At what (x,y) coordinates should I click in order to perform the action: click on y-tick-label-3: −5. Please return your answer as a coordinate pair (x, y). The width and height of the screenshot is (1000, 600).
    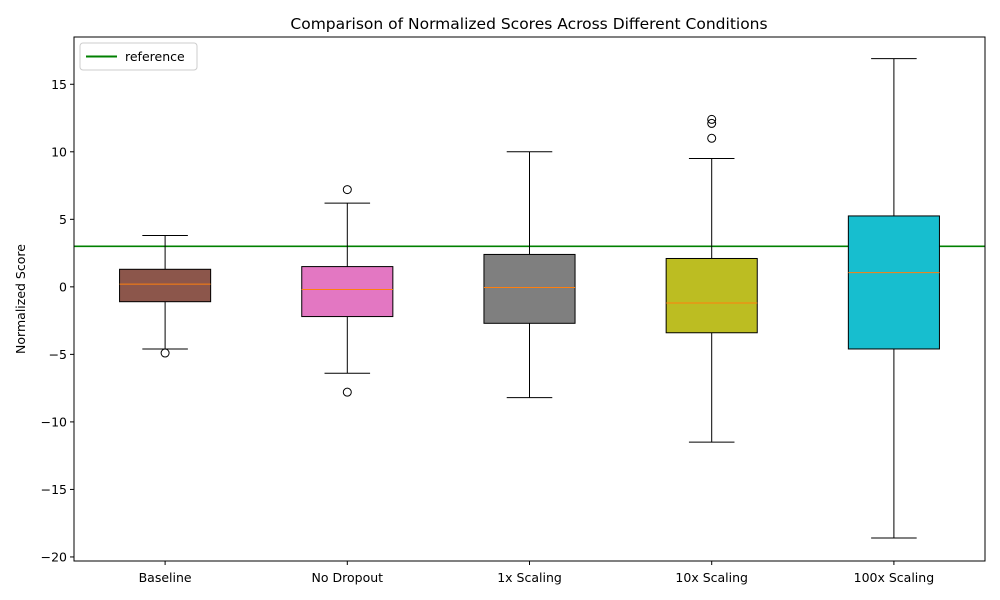
    Looking at the image, I should click on (58, 354).